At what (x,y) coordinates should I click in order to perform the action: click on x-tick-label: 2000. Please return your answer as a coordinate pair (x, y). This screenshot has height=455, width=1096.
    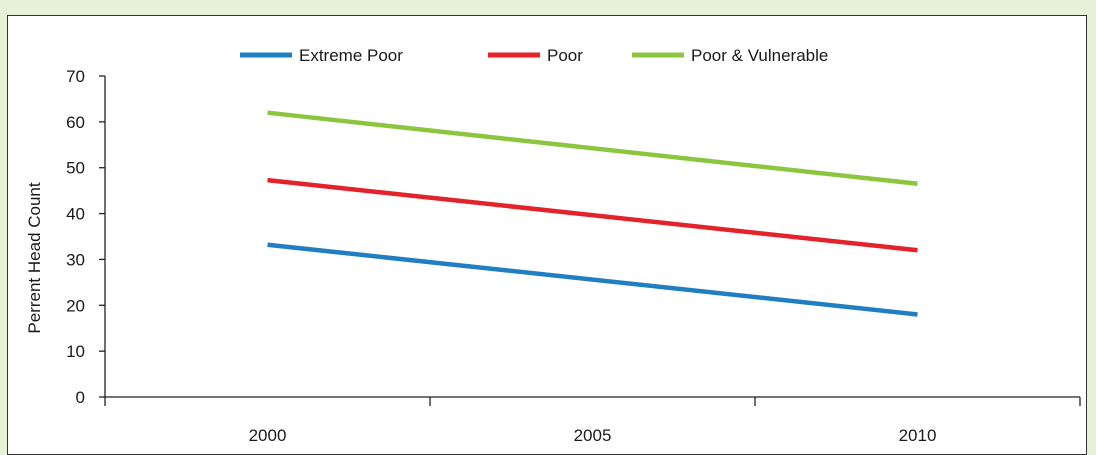
    Looking at the image, I should click on (268, 435).